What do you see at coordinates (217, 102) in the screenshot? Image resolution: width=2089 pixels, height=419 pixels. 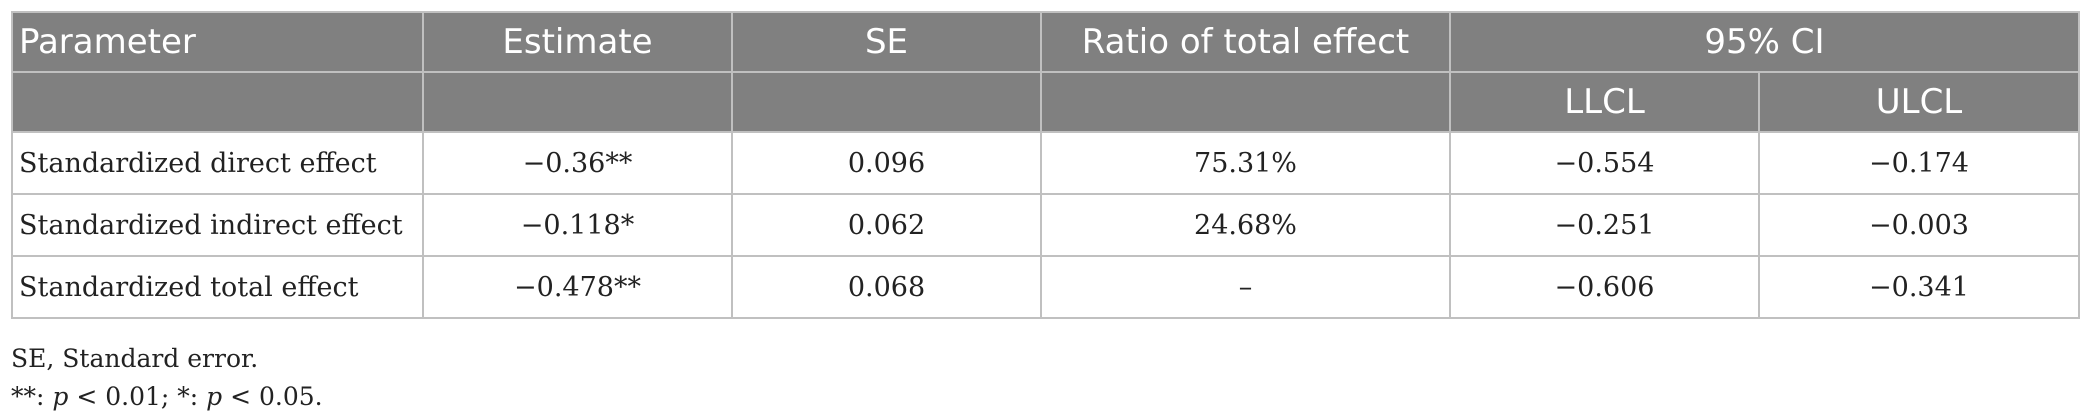 I see `header-empty-parameter` at bounding box center [217, 102].